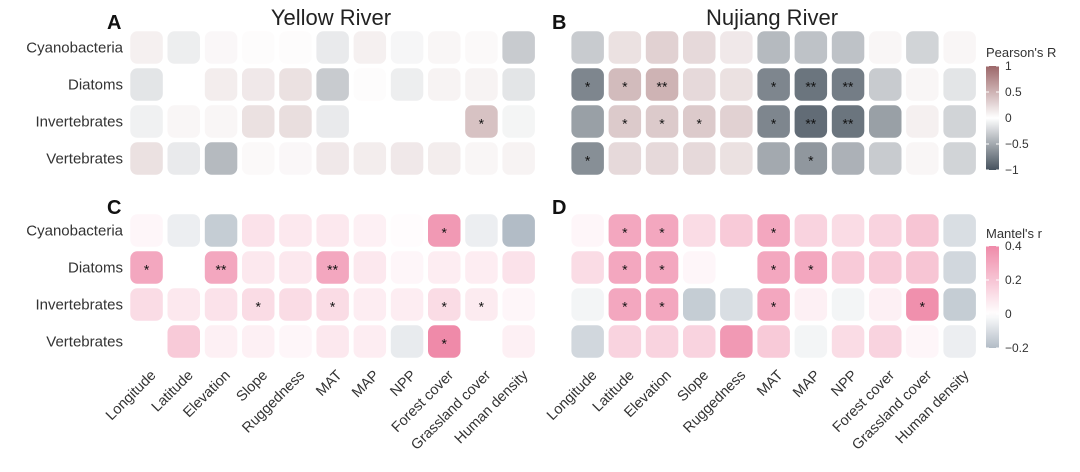  What do you see at coordinates (79, 122) in the screenshot?
I see `row-label-invertebrates: Invertebrates` at bounding box center [79, 122].